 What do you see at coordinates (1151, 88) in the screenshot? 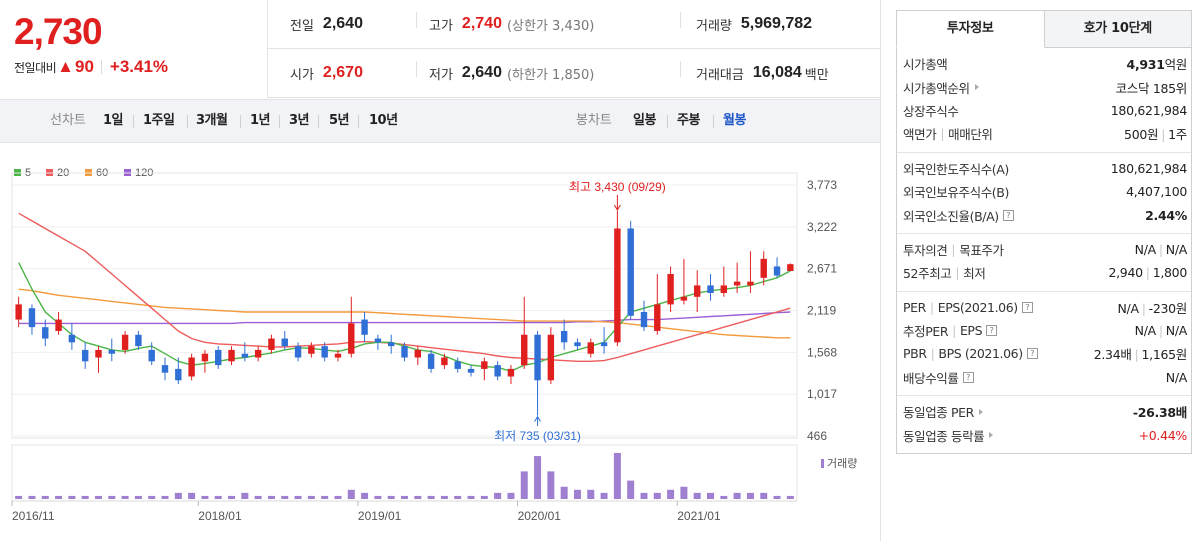
I see `info-value: 코스닥 185위` at bounding box center [1151, 88].